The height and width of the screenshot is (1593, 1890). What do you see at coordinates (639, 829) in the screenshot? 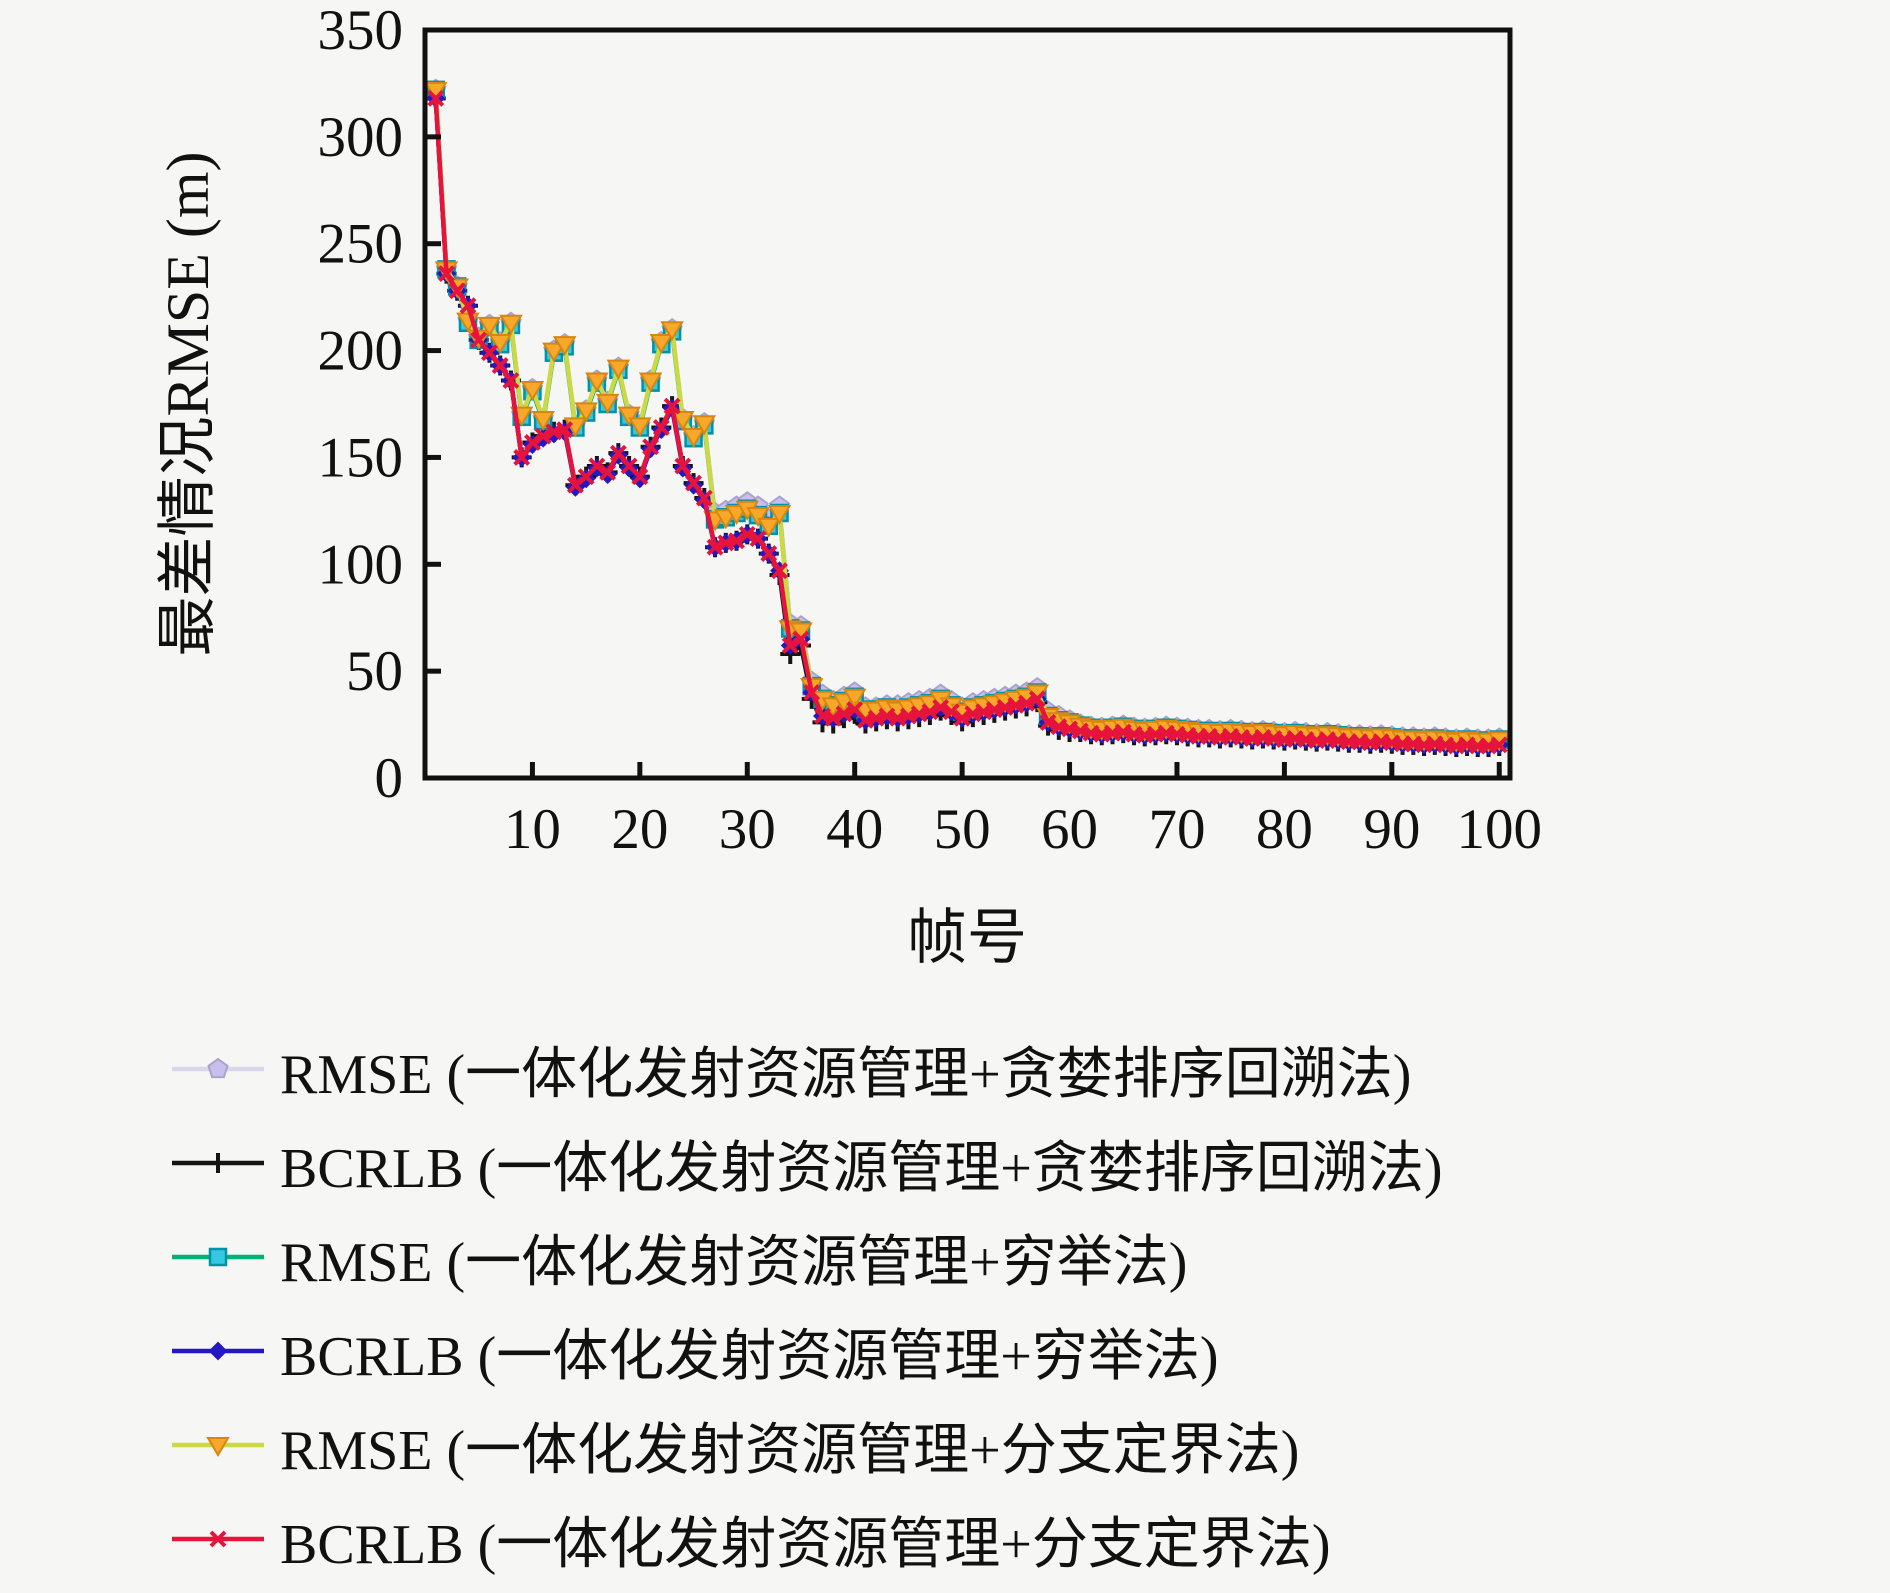
I see `x-tick-label: 20` at bounding box center [639, 829].